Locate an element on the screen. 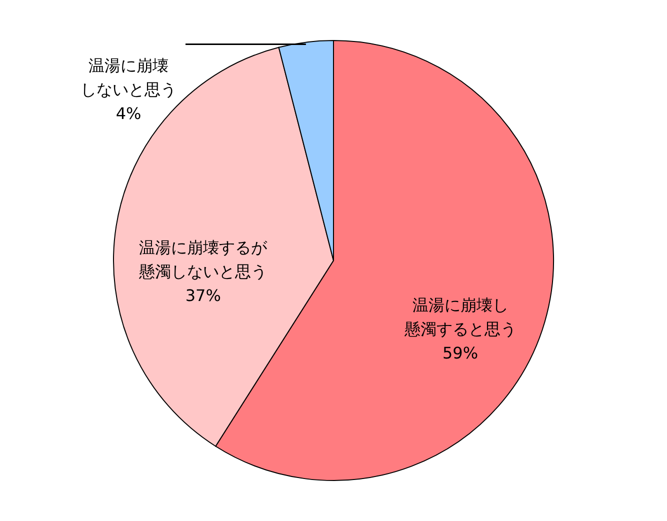 This screenshot has height=521, width=667. data-label: 59% is located at coordinates (460, 352).